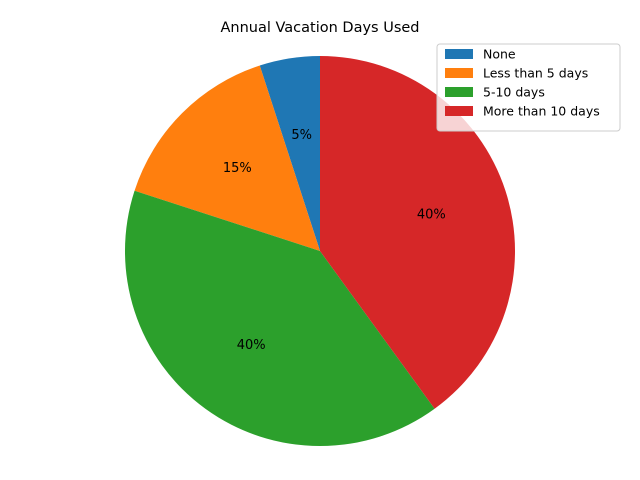 The height and width of the screenshot is (480, 640). What do you see at coordinates (237, 168) in the screenshot?
I see `pie-label-less-than-5-days: 15%` at bounding box center [237, 168].